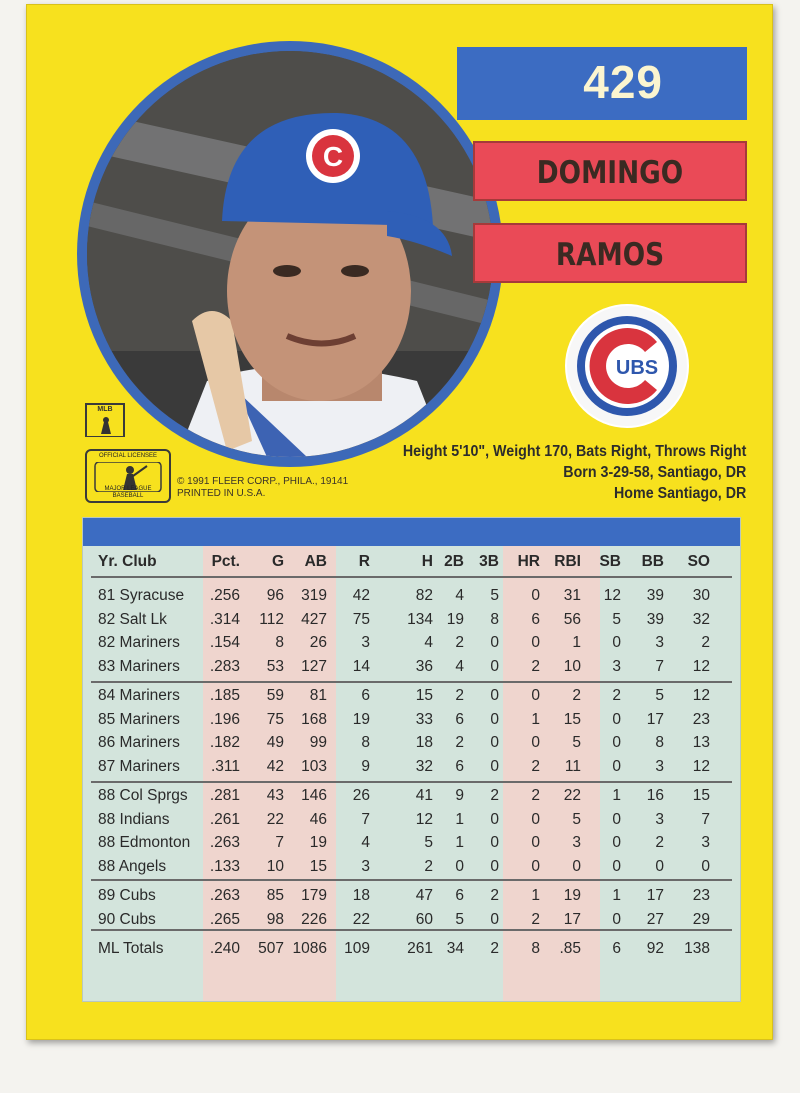  What do you see at coordinates (428, 642) in the screenshot?
I see `cell-h: 4` at bounding box center [428, 642].